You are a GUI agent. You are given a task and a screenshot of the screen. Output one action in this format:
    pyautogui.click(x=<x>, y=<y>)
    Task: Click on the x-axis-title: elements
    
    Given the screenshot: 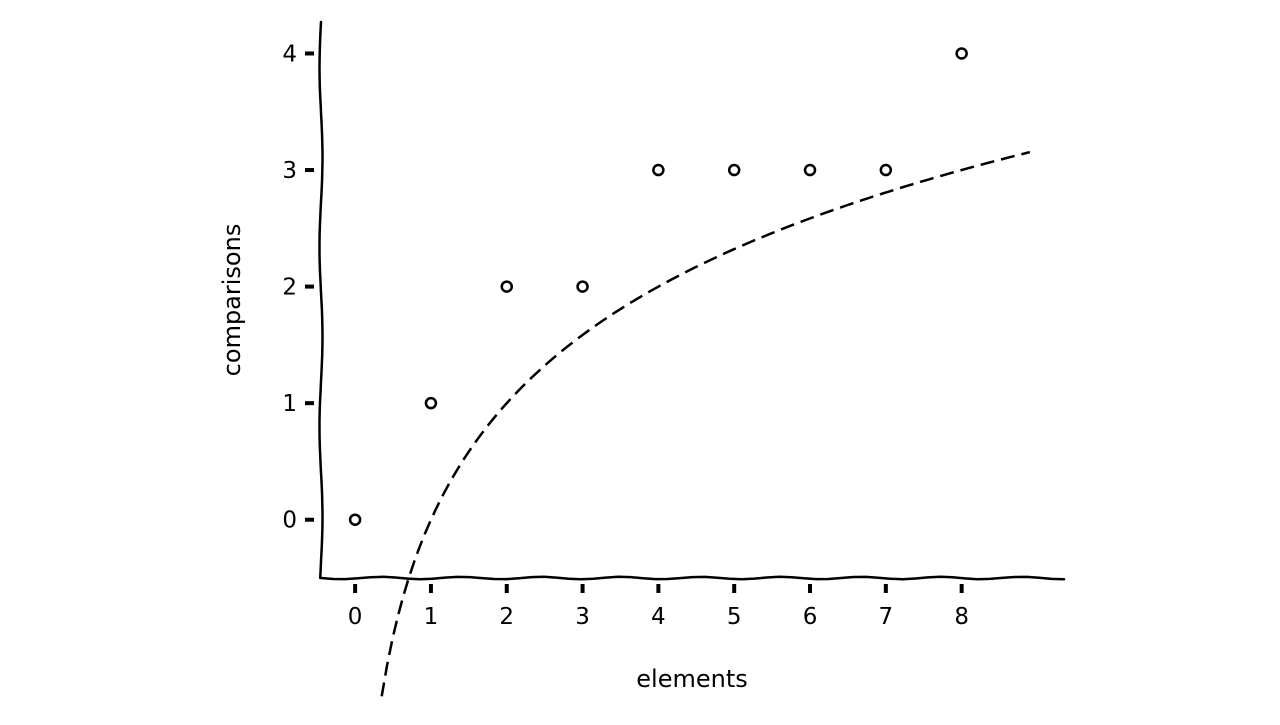 What is the action you would take?
    pyautogui.click(x=691, y=679)
    